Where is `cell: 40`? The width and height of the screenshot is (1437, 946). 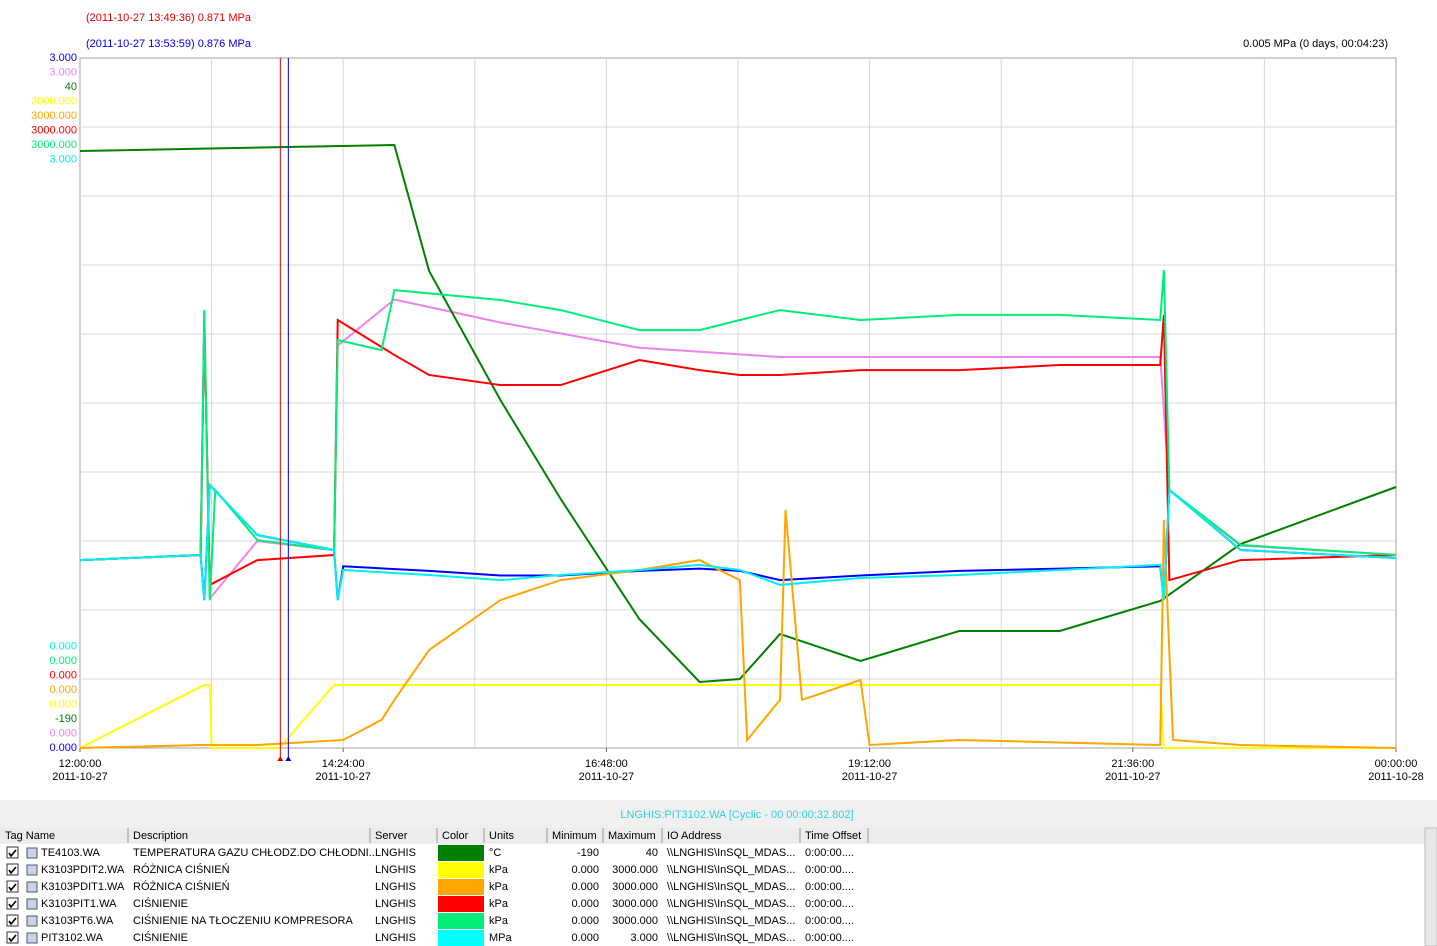 cell: 40 is located at coordinates (652, 853).